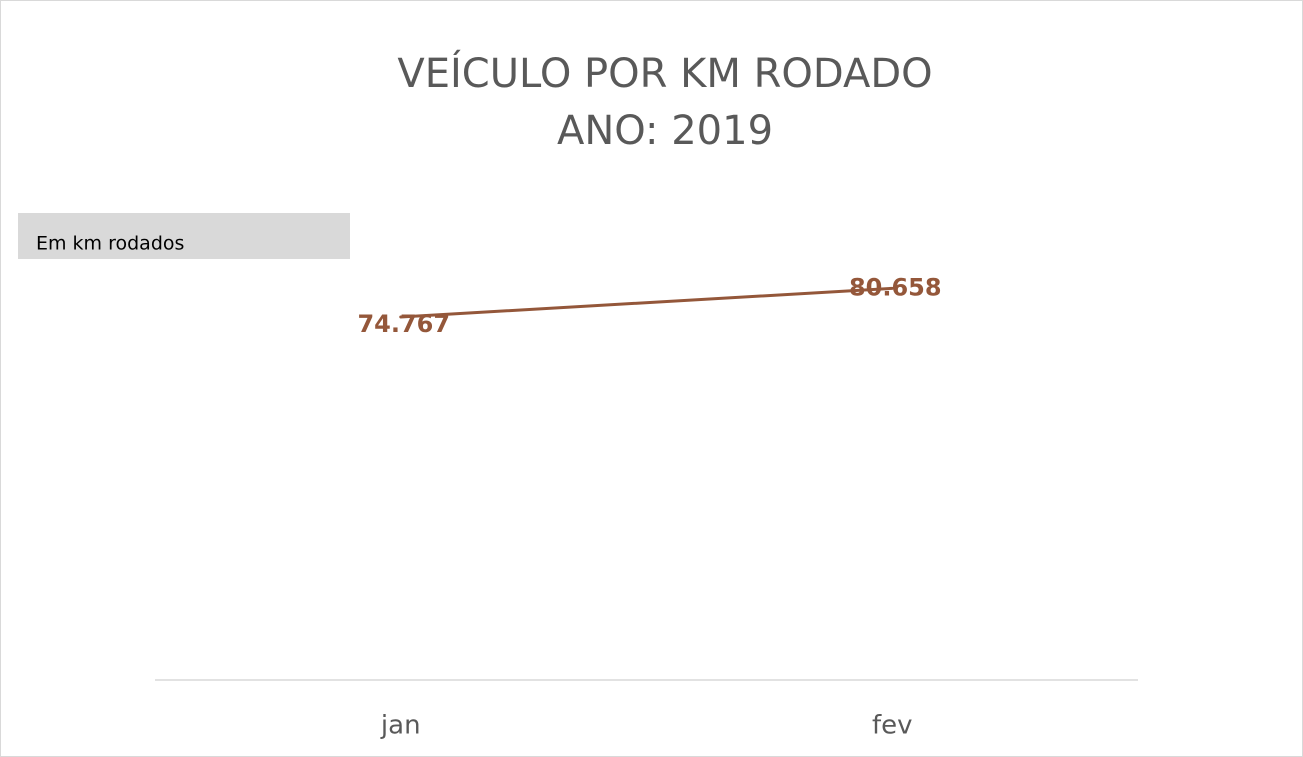 The width and height of the screenshot is (1303, 757). I want to click on annotation-box, so click(184, 236).